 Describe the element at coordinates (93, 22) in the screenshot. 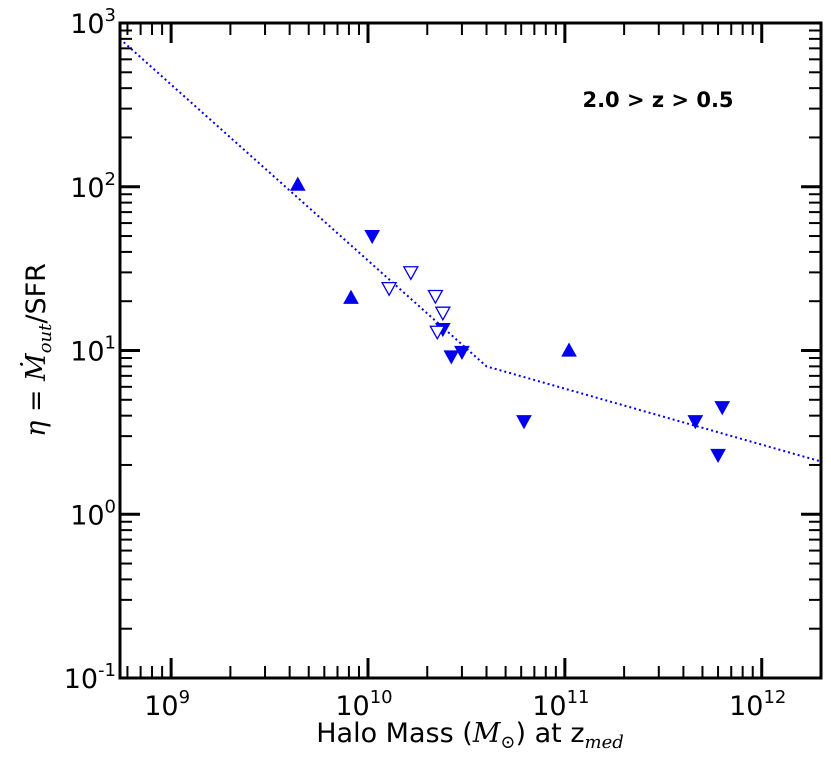

I see `y-tick-label: 10³` at that location.